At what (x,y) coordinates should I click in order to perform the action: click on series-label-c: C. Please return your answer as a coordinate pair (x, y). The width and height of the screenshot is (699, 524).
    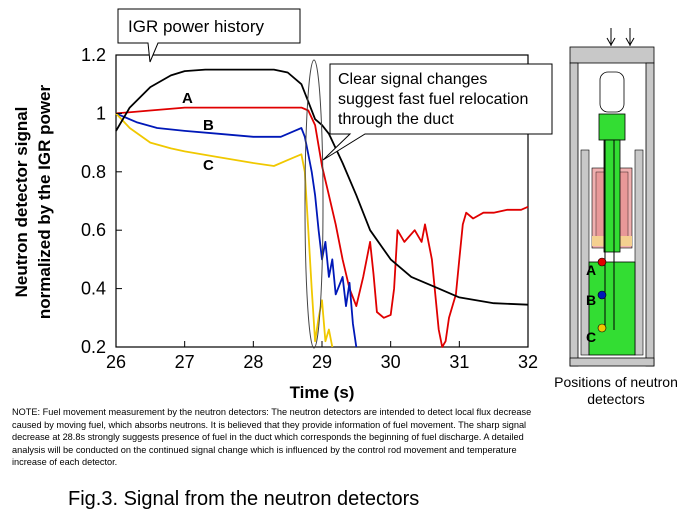
    Looking at the image, I should click on (208, 165).